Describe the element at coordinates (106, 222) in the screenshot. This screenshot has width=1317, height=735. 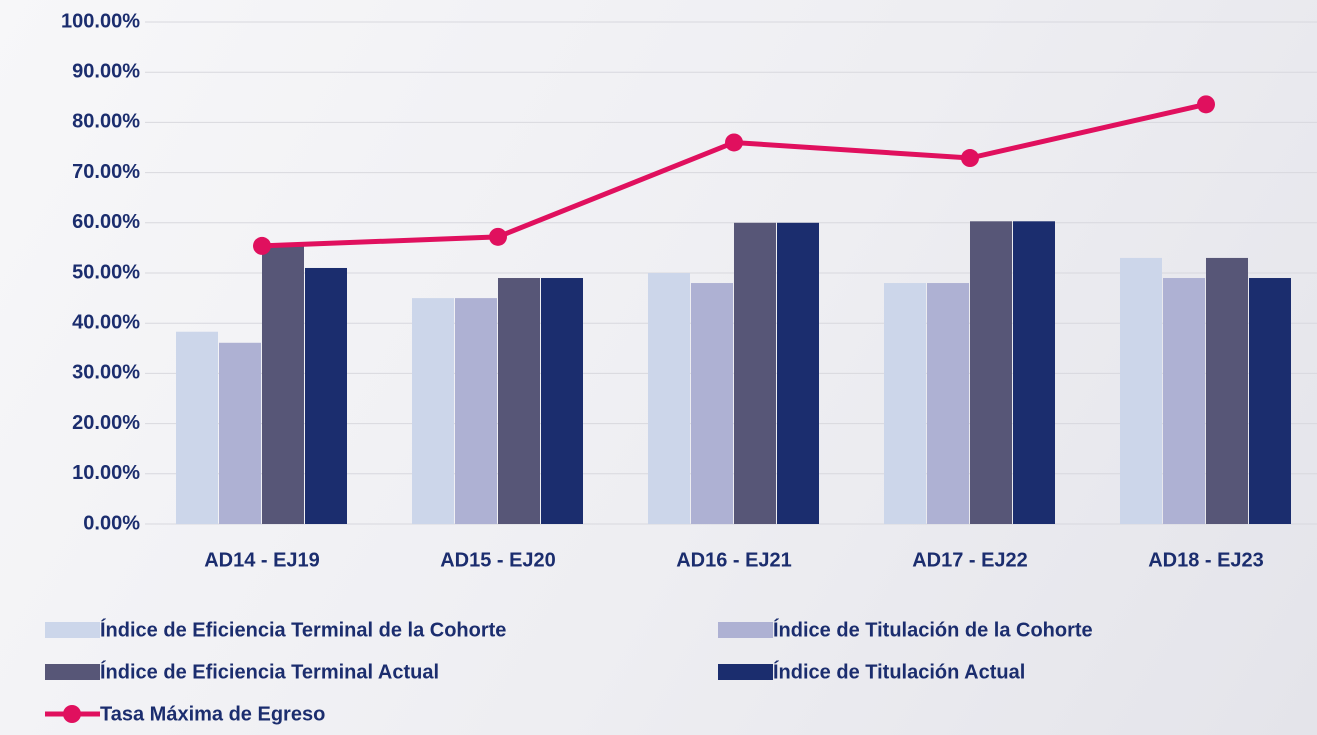
I see `y-tick-label: 60.00%` at that location.